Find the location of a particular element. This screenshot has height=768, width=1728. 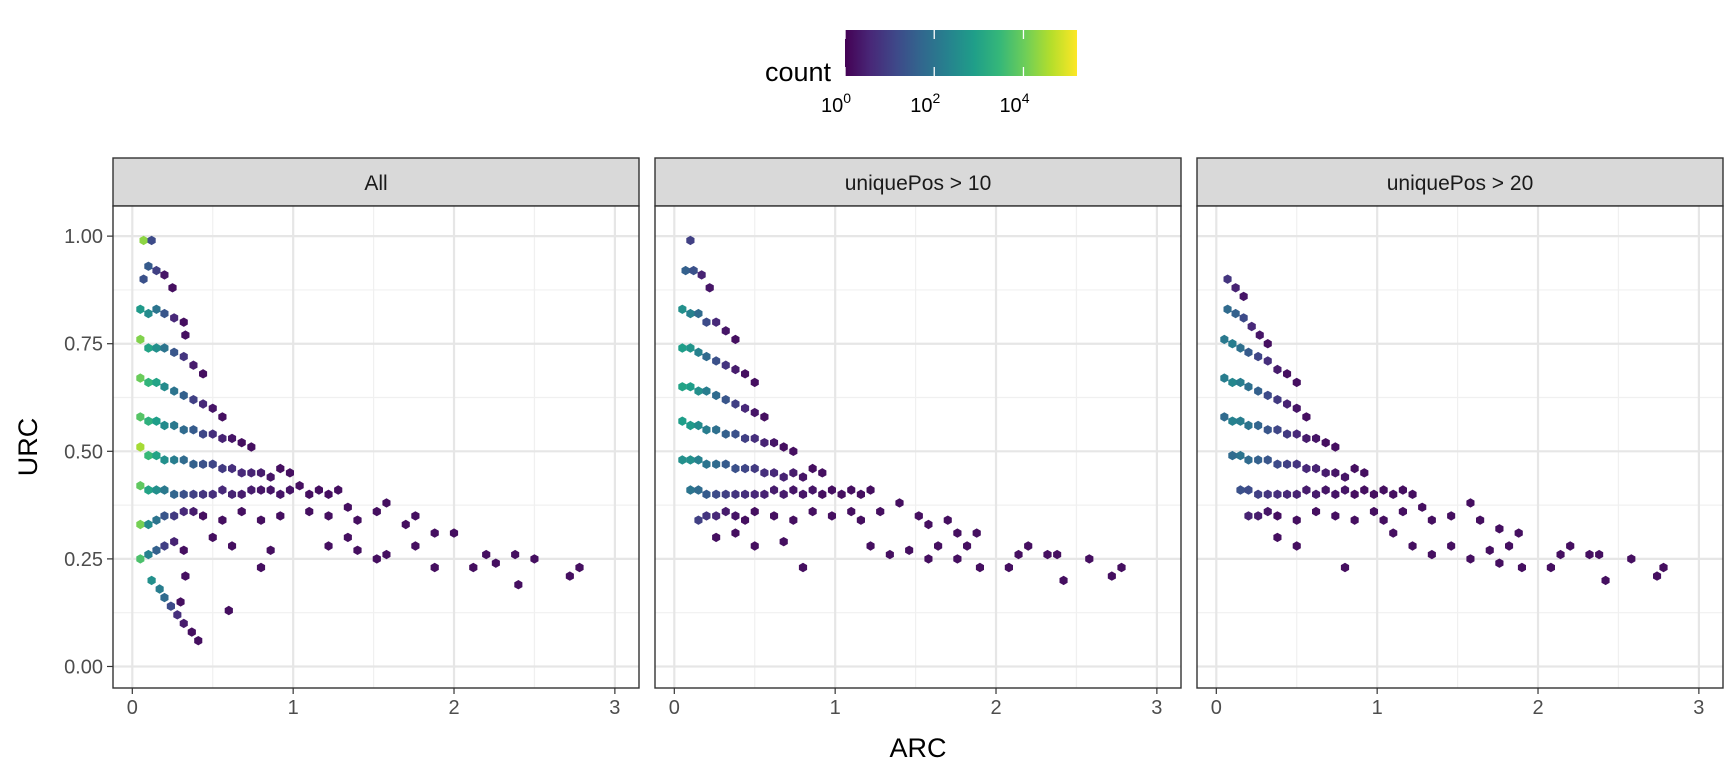

x-tick-label: 0 is located at coordinates (1216, 708).